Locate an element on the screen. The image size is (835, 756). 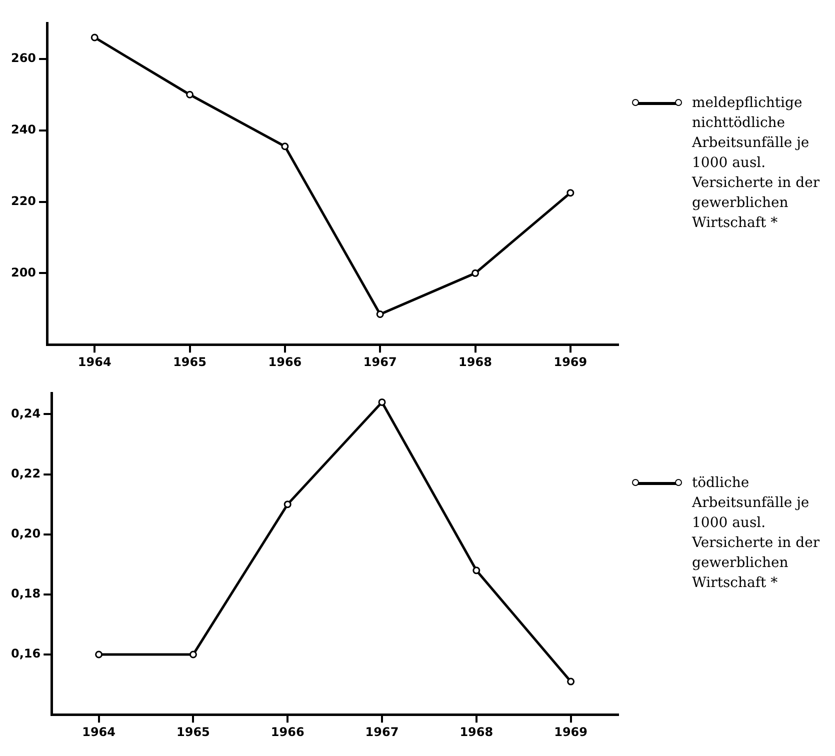
y-tick-label: 0,20 is located at coordinates (26, 533).